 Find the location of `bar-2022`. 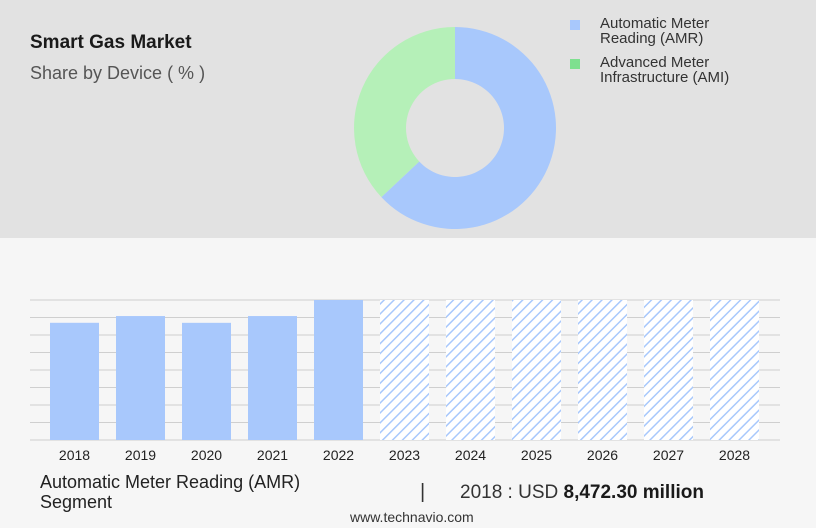

bar-2022 is located at coordinates (338, 370).